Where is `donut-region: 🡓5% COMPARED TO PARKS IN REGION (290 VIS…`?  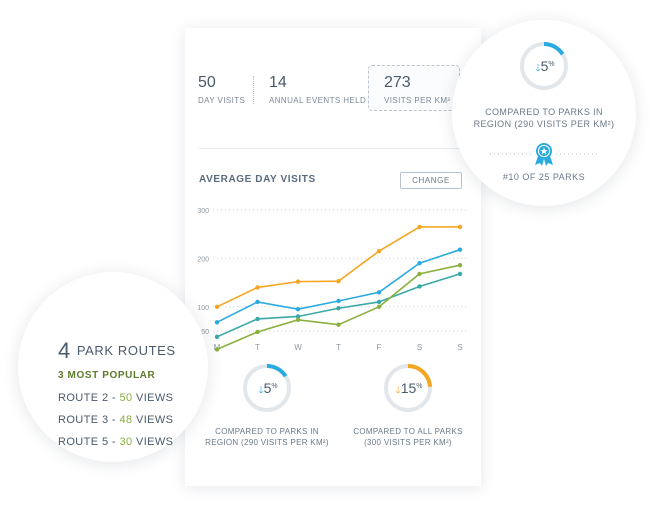 donut-region: 🡓5% COMPARED TO PARKS IN REGION (290 VIS… is located at coordinates (267, 405).